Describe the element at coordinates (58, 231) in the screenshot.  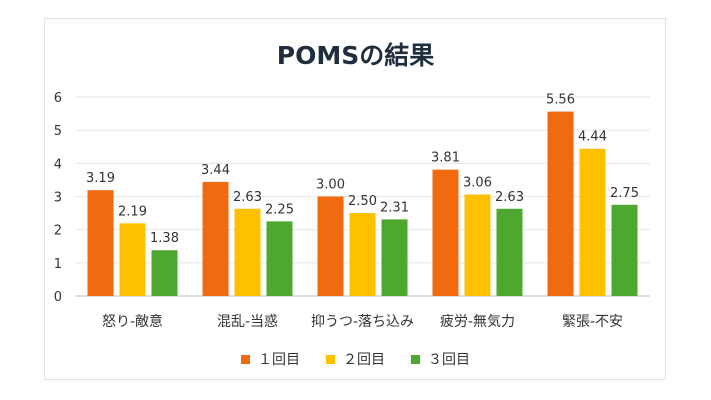
I see `y-tick-label: 2` at that location.